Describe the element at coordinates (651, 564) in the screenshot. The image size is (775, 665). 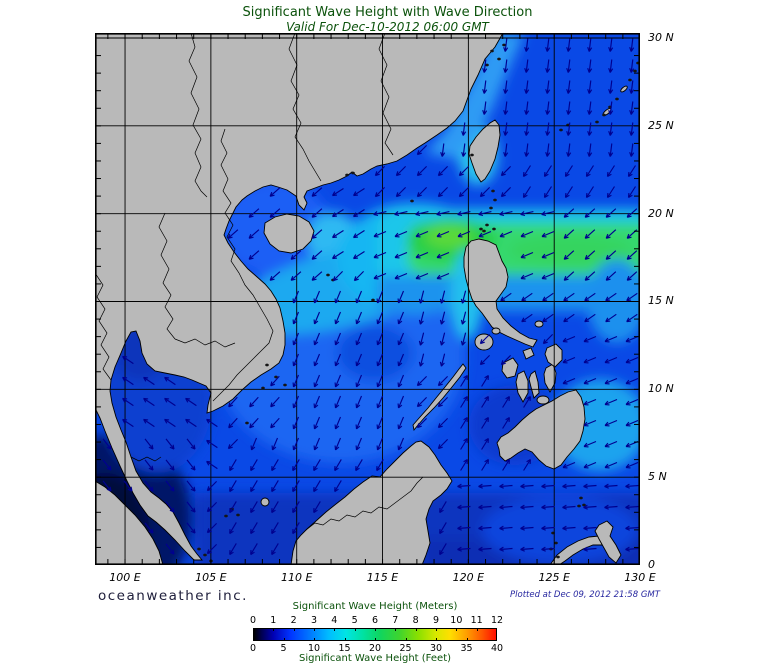
I see `lat-label: 0` at that location.